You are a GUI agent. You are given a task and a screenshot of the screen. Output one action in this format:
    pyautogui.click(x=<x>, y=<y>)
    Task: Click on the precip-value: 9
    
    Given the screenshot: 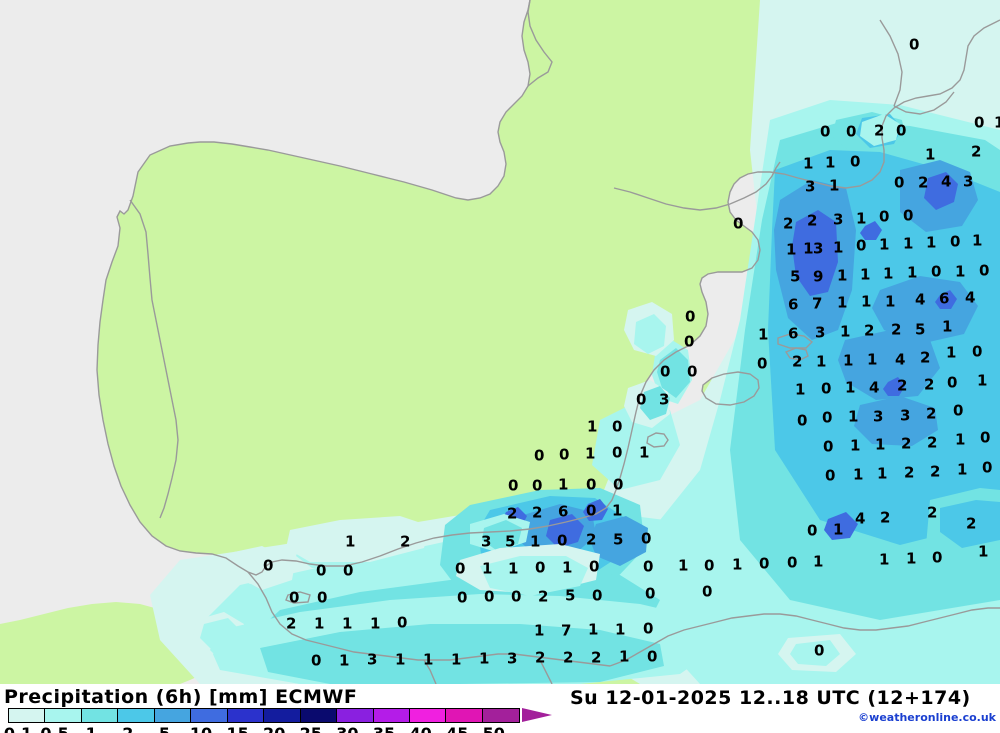 What is the action you would take?
    pyautogui.click(x=818, y=276)
    